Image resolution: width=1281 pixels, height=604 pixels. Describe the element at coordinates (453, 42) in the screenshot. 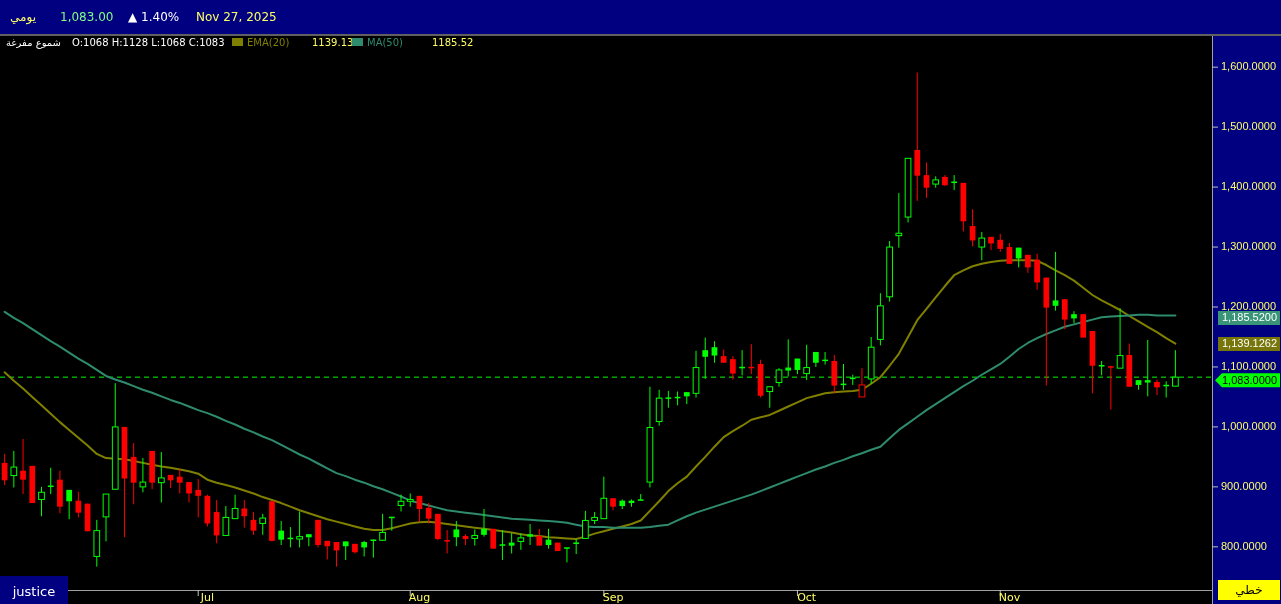

I see `note: 1185.52` at that location.